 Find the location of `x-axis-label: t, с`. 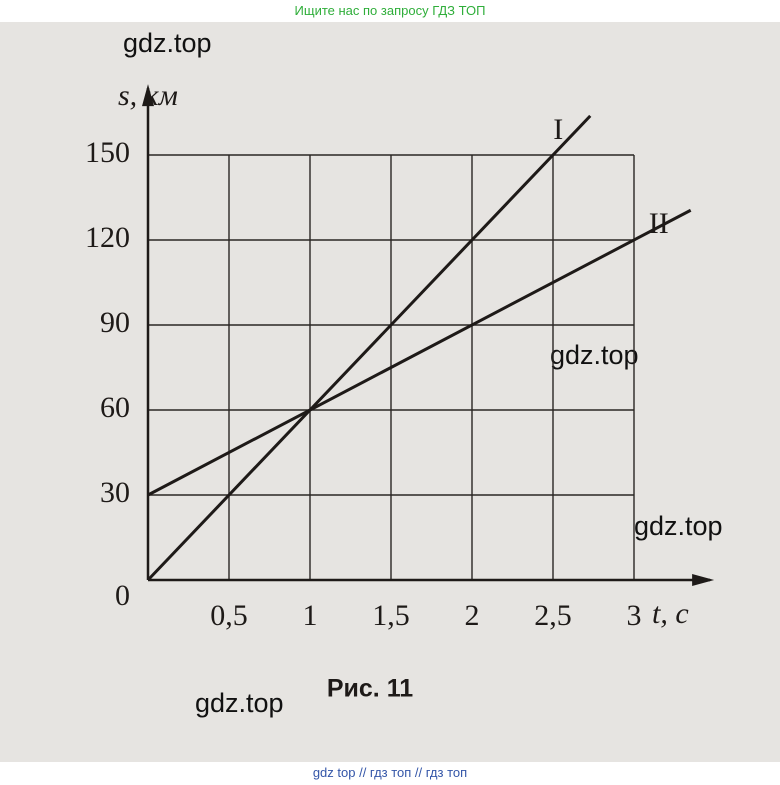

x-axis-label: t, с is located at coordinates (670, 613).